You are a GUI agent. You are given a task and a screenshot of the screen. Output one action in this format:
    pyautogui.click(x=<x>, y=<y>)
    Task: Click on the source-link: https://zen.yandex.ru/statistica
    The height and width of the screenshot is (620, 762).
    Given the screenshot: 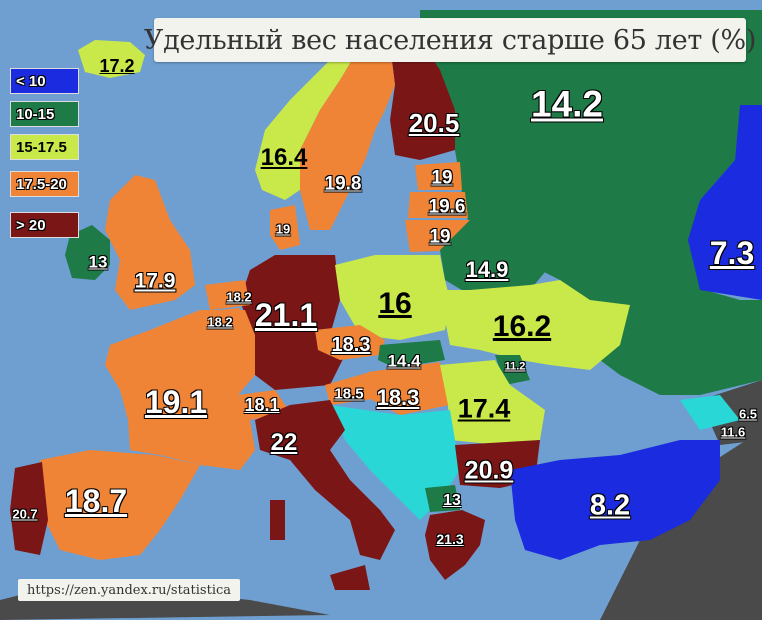 What is the action you would take?
    pyautogui.click(x=129, y=590)
    